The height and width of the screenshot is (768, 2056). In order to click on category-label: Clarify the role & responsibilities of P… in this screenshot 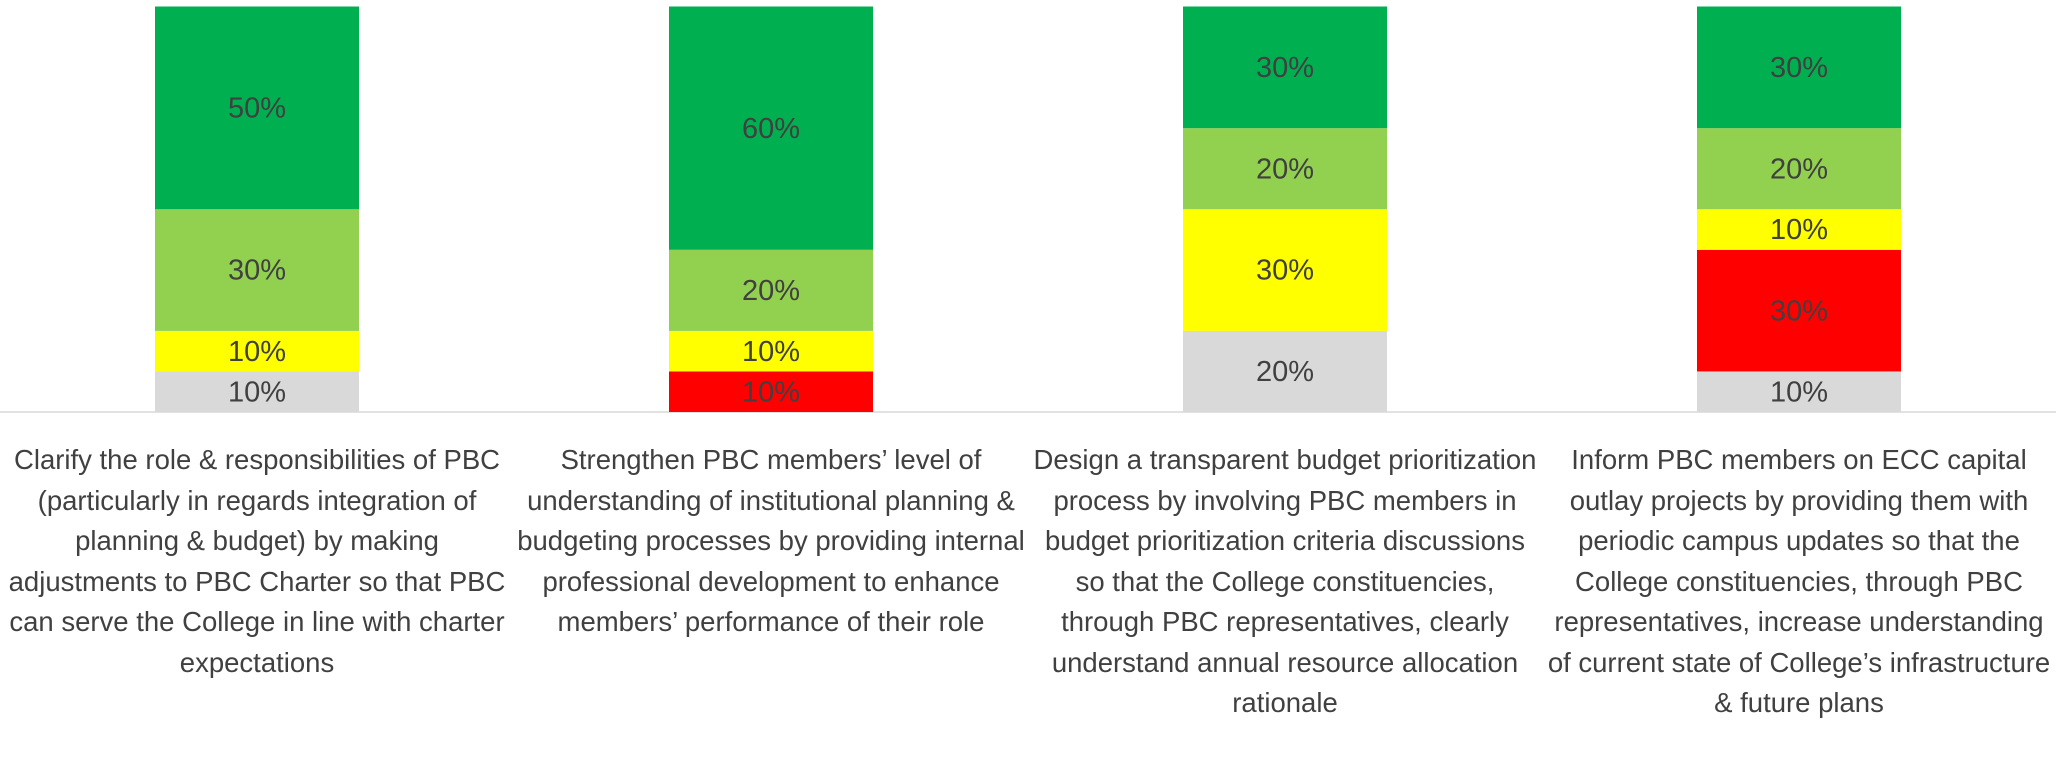, I will do `click(257, 561)`.